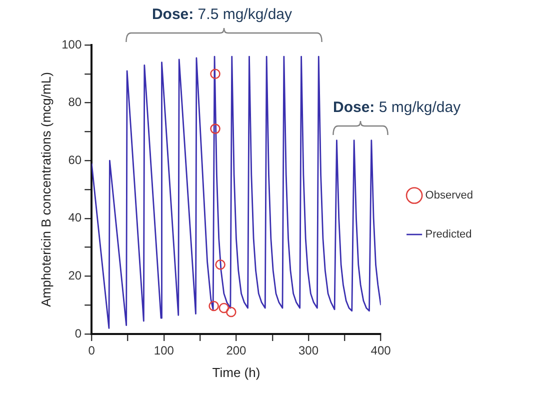 Image resolution: width=558 pixels, height=403 pixels. I want to click on x-tick-label: 300, so click(308, 351).